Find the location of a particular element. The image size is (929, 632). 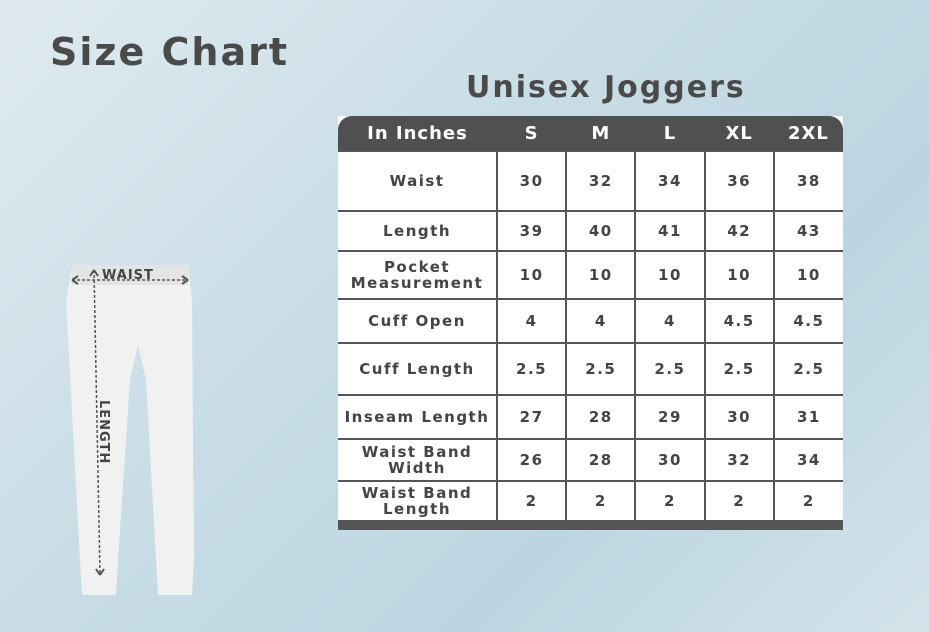

joggers-diagram: WAIST LENGTH is located at coordinates (130, 430).